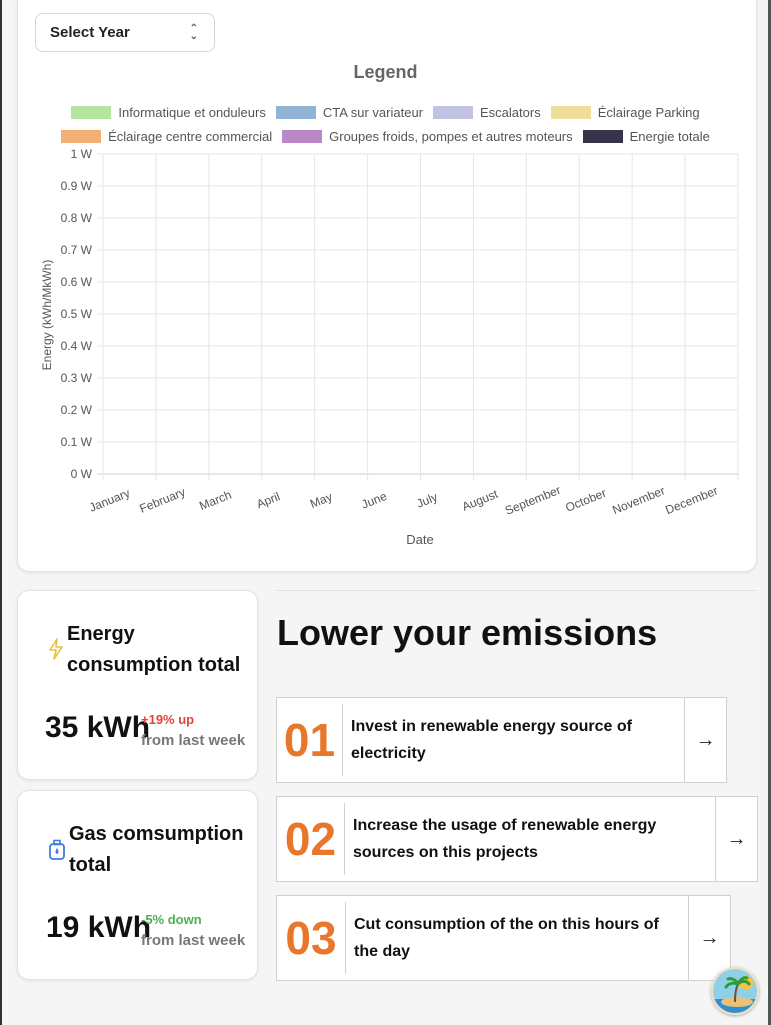  I want to click on scrollbar, so click(769, 512).